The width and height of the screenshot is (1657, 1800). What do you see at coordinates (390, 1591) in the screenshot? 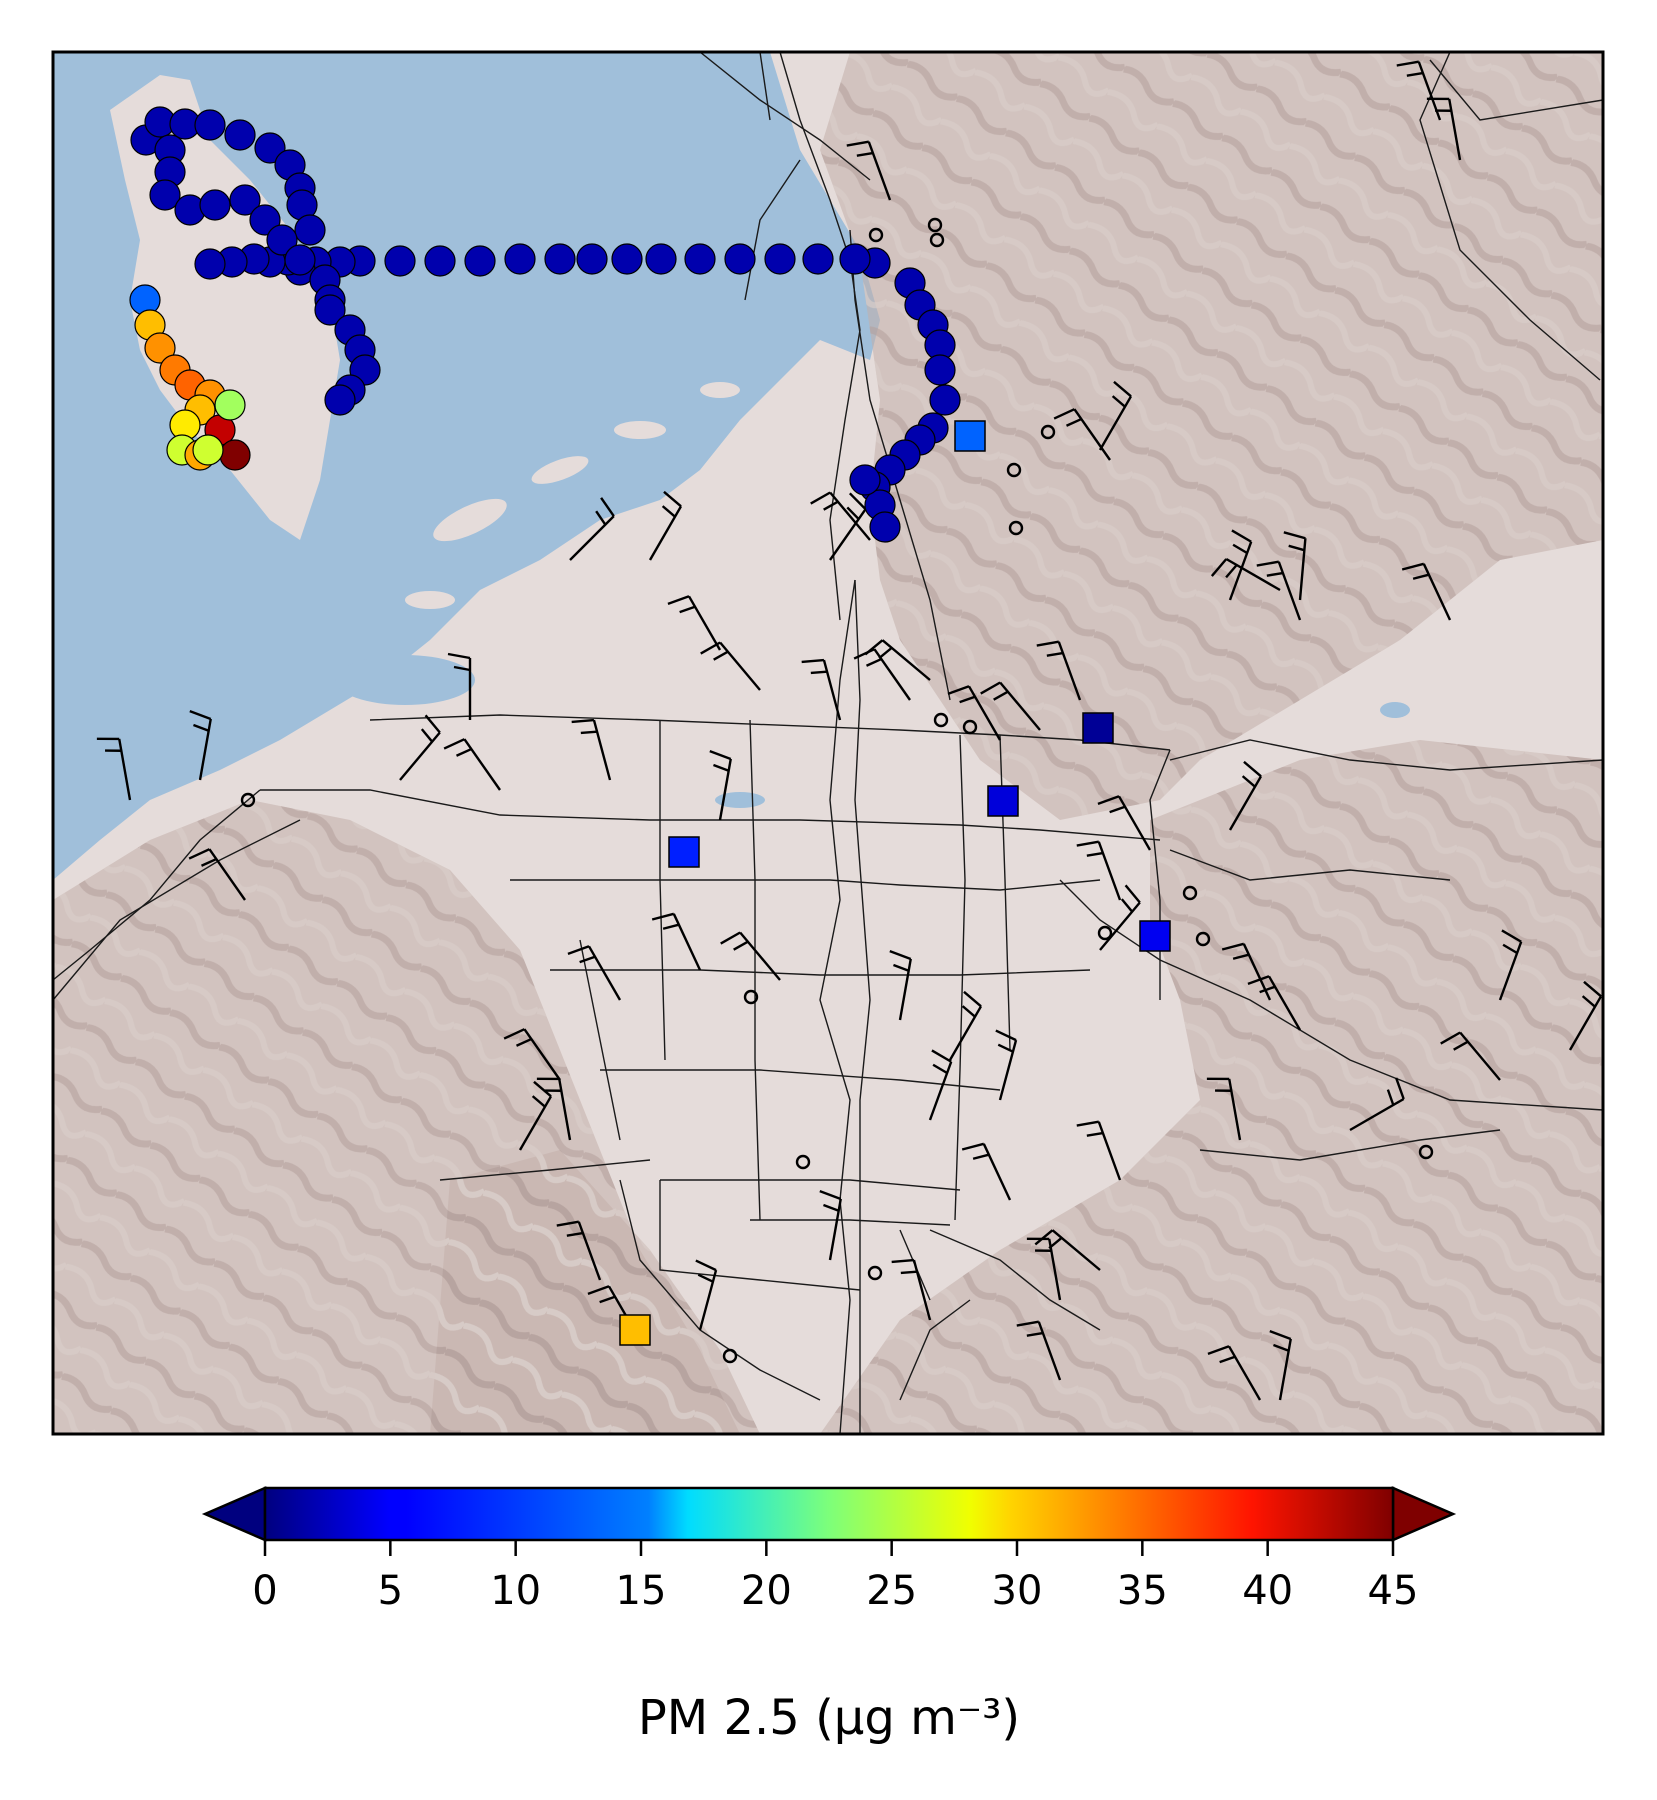
I see `colorbar-tick-label: 5` at bounding box center [390, 1591].